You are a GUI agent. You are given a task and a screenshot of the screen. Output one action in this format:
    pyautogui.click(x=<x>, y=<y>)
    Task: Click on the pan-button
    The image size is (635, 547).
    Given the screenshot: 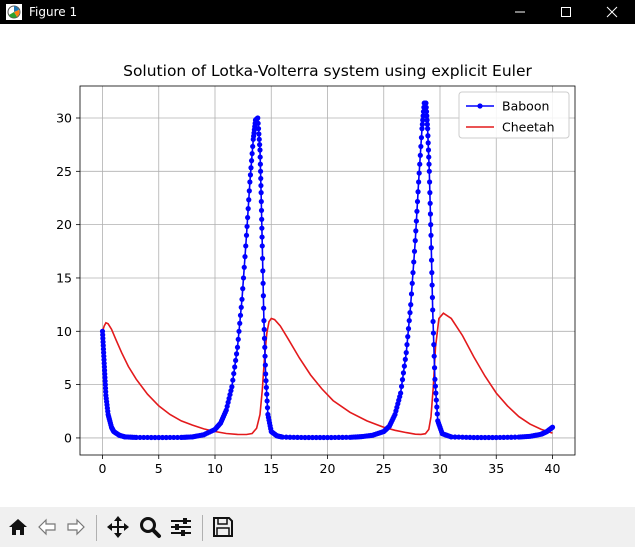 What is the action you would take?
    pyautogui.click(x=118, y=527)
    